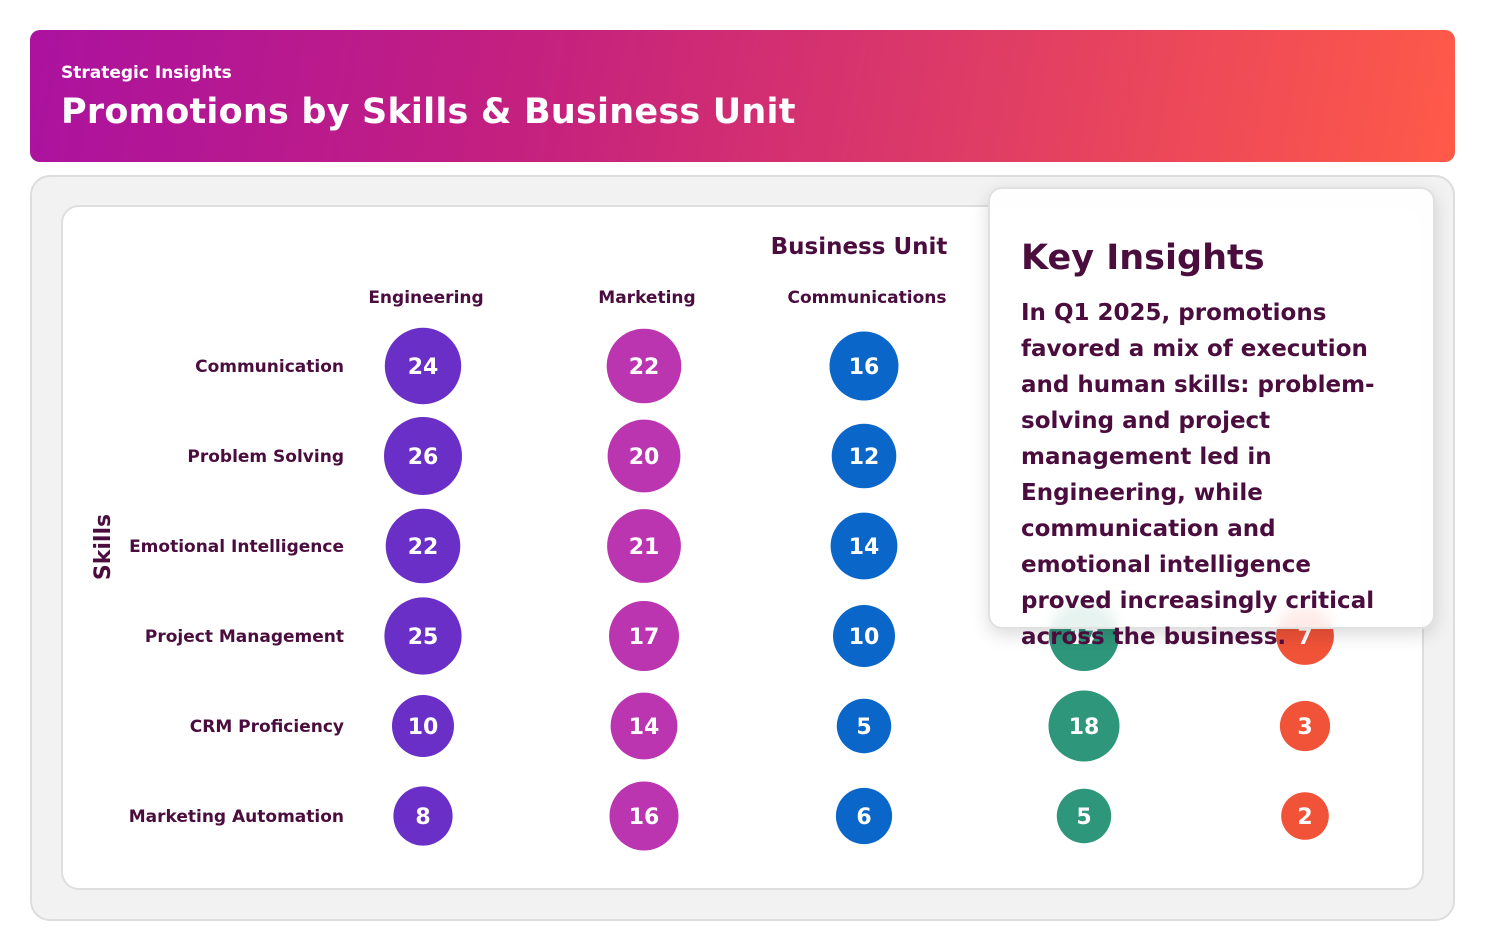 The image size is (1485, 951). I want to click on page-title: Promotions by Skills & Business Unit, so click(428, 112).